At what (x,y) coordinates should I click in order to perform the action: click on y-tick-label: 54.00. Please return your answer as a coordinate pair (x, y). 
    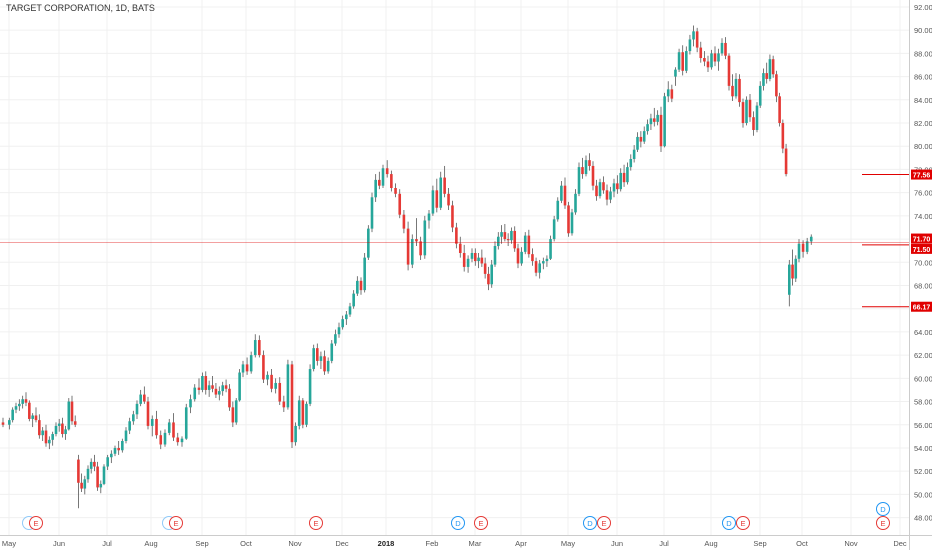
    Looking at the image, I should click on (923, 448).